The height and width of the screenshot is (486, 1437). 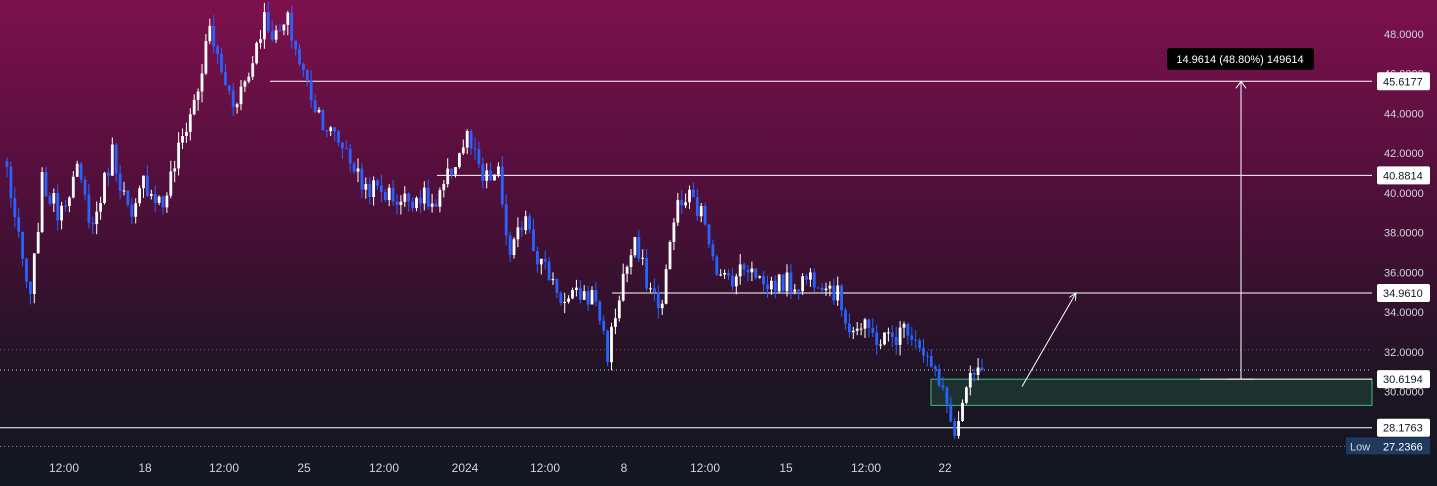 I want to click on measure-arrow-head, so click(x=1241, y=84).